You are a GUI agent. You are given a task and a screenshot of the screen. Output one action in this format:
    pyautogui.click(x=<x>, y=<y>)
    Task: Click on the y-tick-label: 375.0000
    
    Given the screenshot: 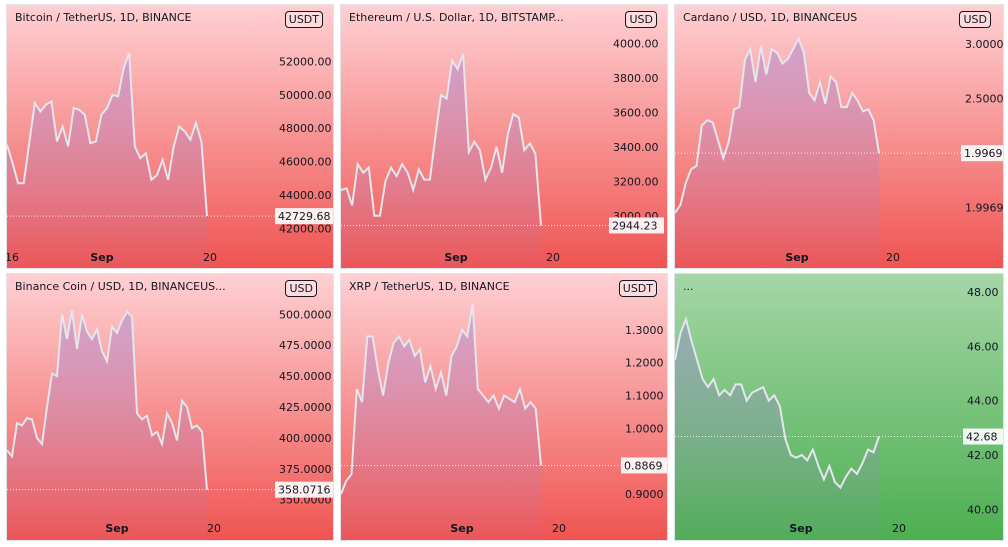 What is the action you would take?
    pyautogui.click(x=305, y=469)
    